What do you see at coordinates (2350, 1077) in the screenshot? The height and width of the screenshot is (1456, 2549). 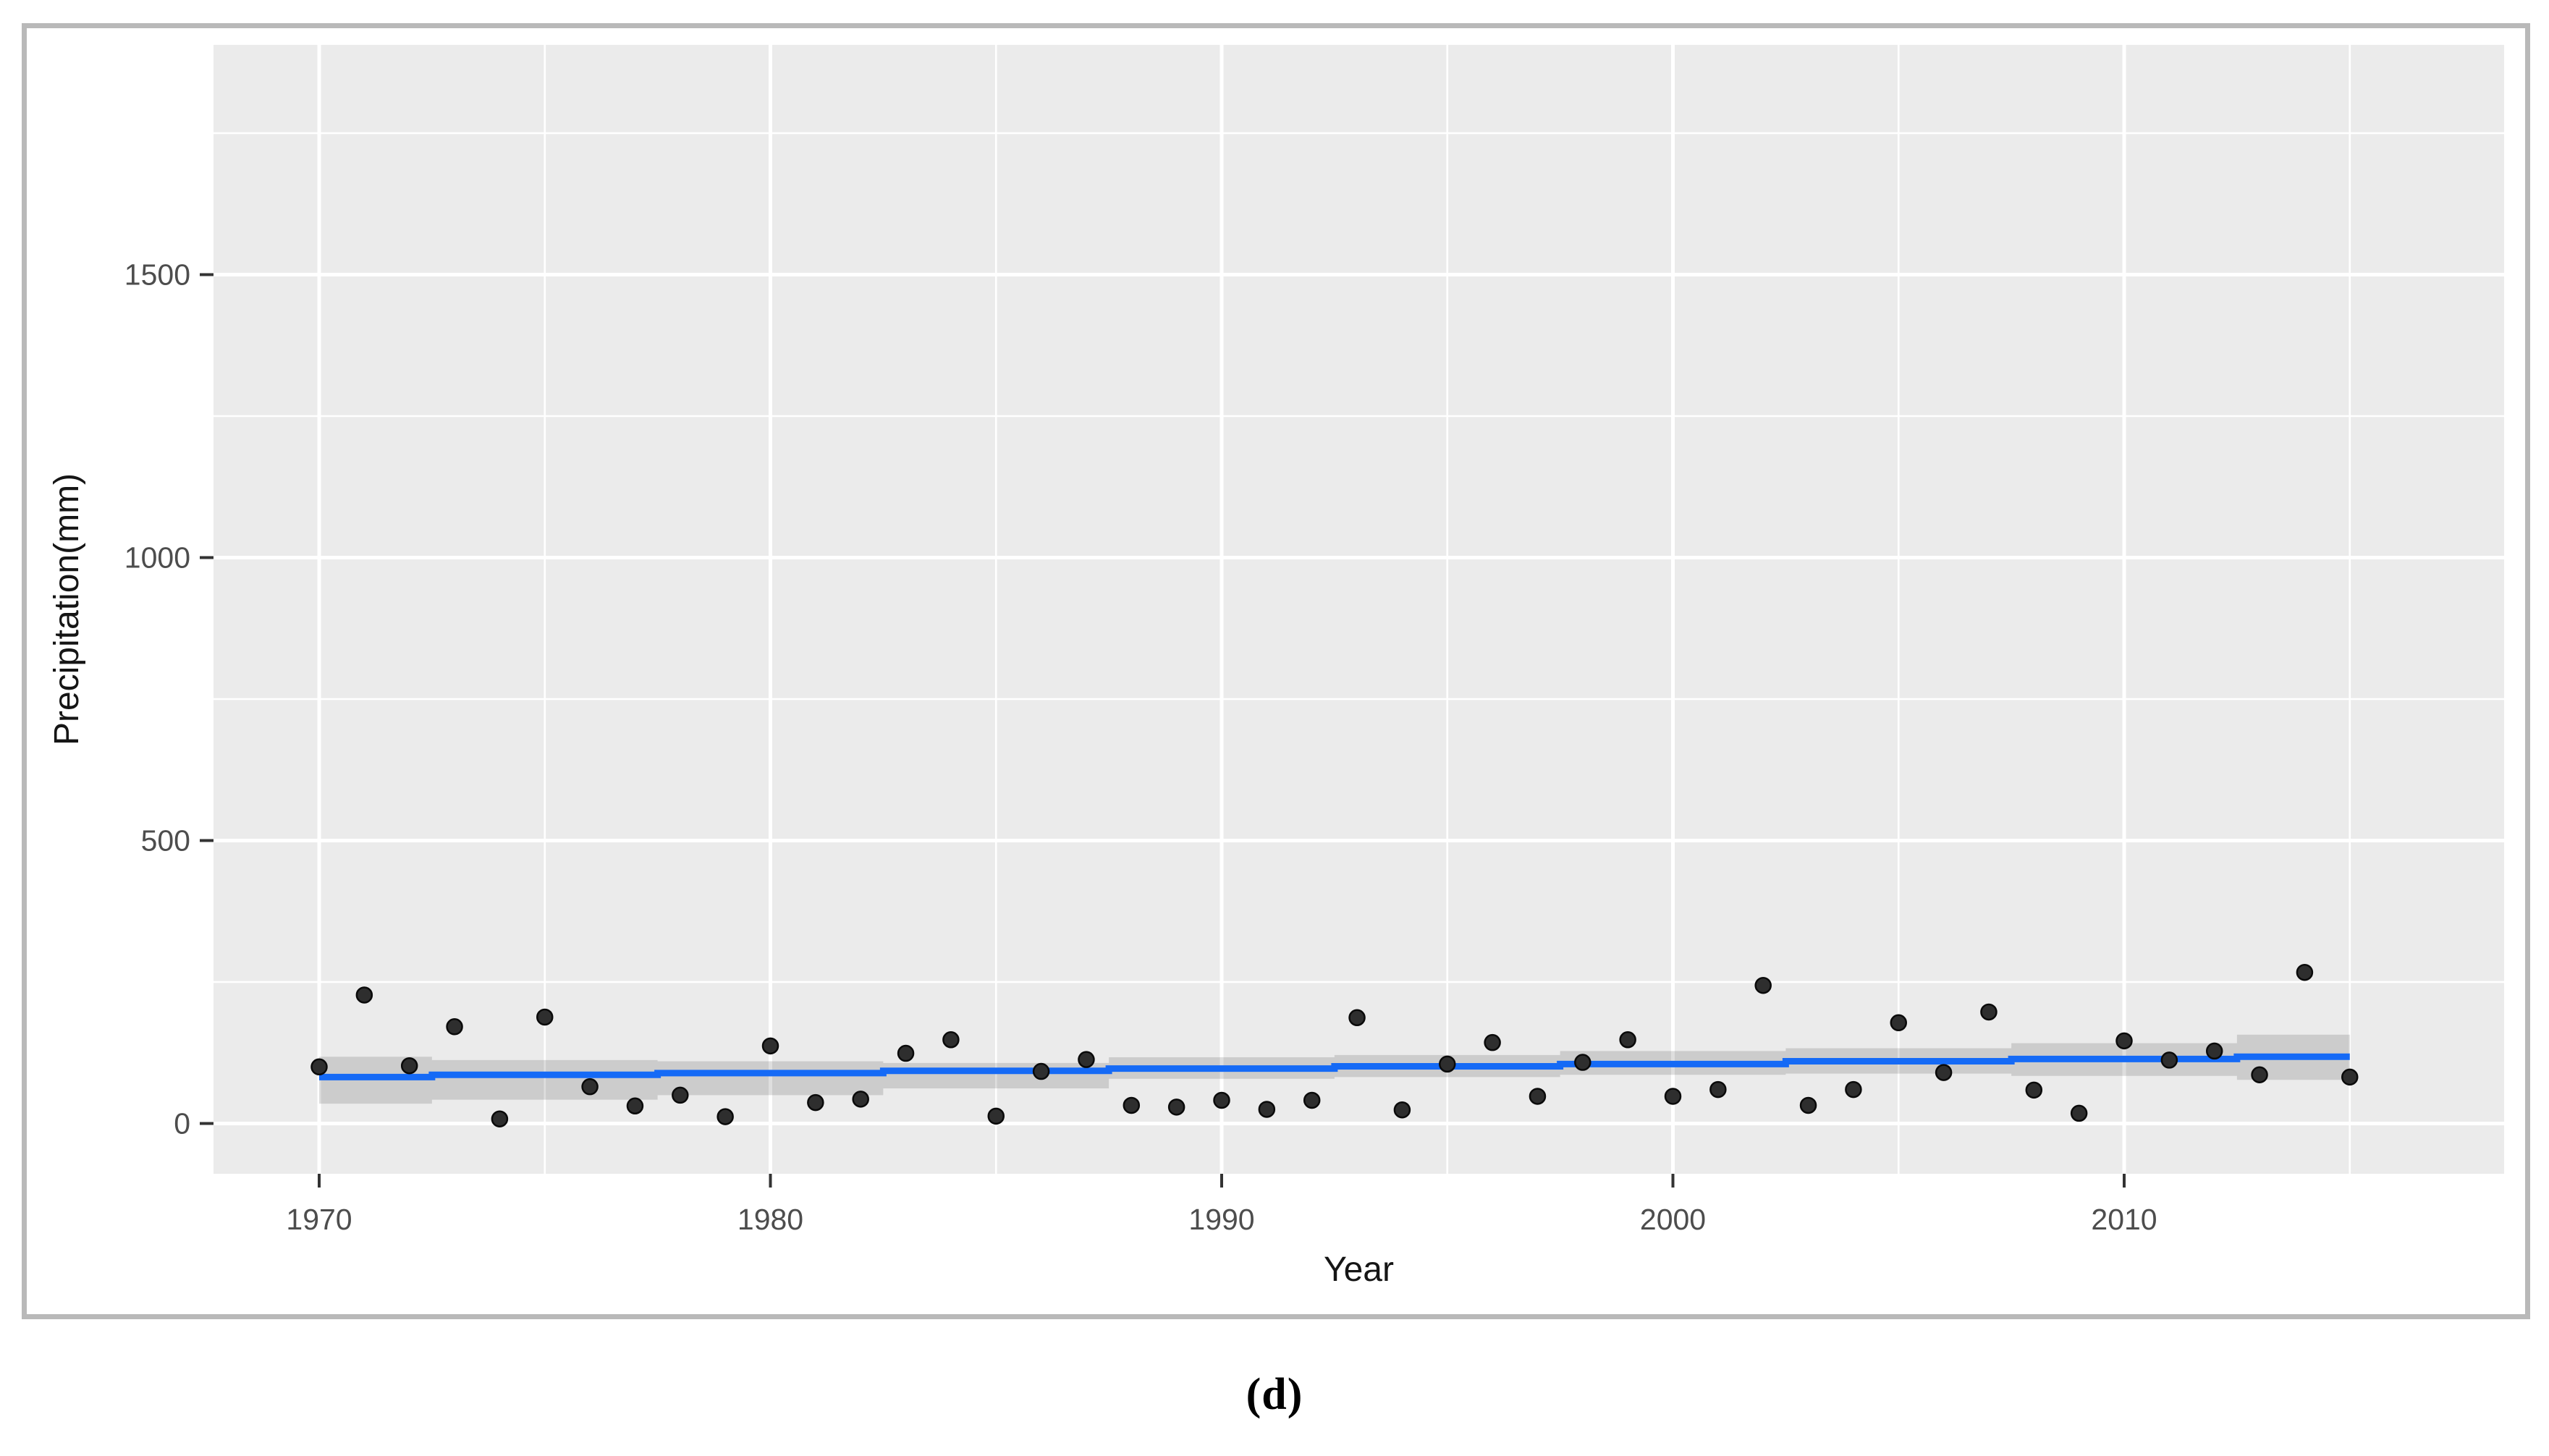 I see `data-point-2015` at bounding box center [2350, 1077].